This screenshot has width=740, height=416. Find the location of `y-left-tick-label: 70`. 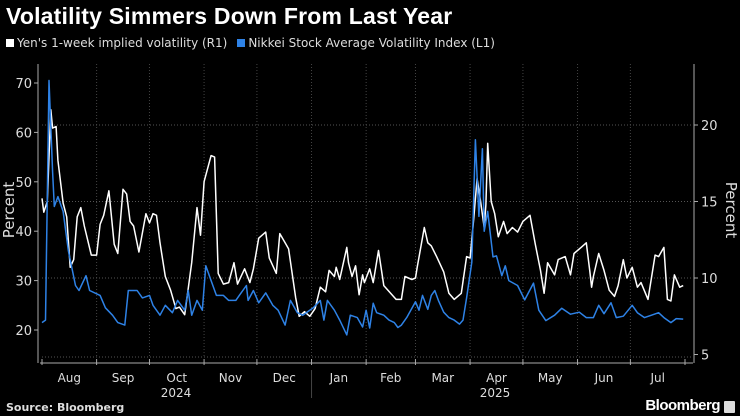

y-left-tick-label: 70 is located at coordinates (23, 84).